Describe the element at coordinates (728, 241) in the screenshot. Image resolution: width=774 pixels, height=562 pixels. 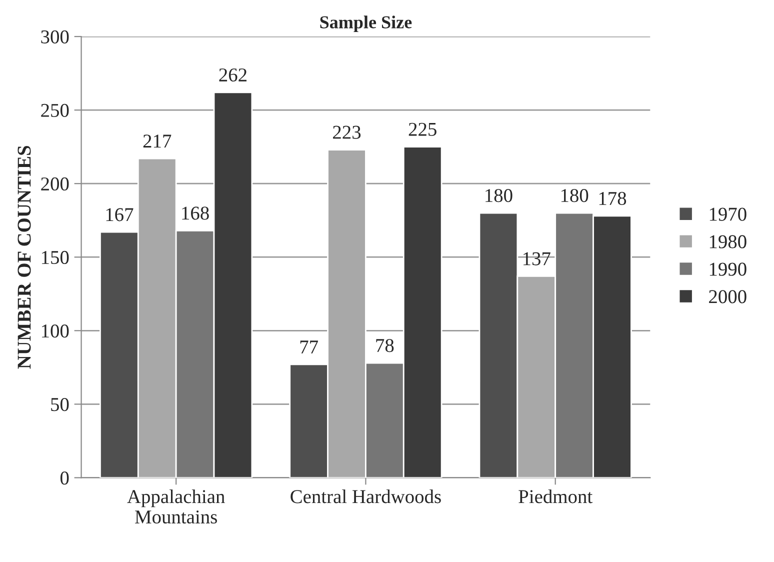
I see `legend-label: 1980` at that location.